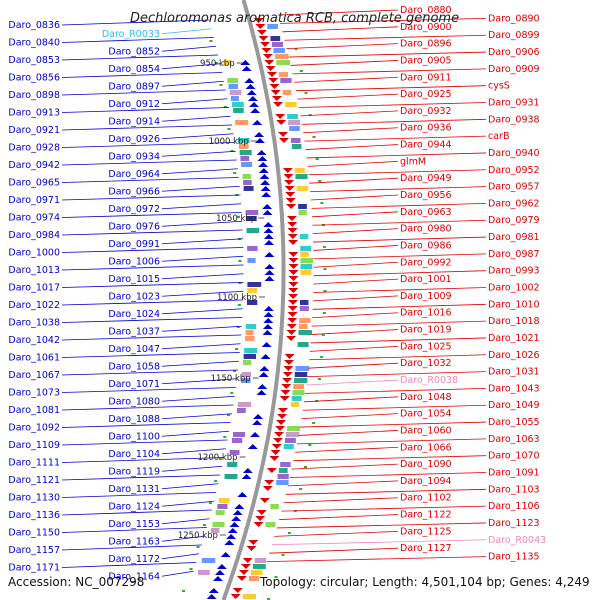 This screenshot has width=600, height=600. What do you see at coordinates (134, 454) in the screenshot?
I see `left-gene-label: Daro_1104` at bounding box center [134, 454].